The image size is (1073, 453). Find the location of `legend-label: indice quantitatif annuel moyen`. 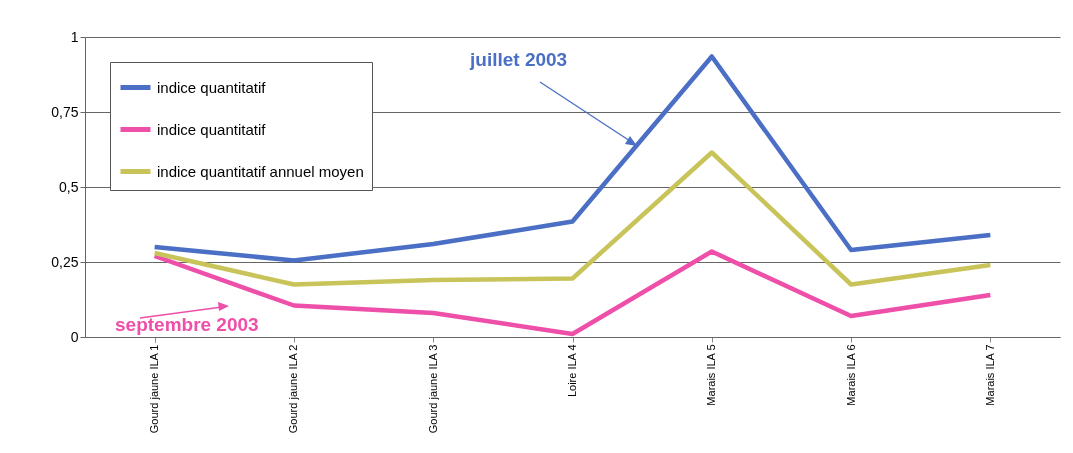

legend-label: indice quantitatif annuel moyen is located at coordinates (260, 171).